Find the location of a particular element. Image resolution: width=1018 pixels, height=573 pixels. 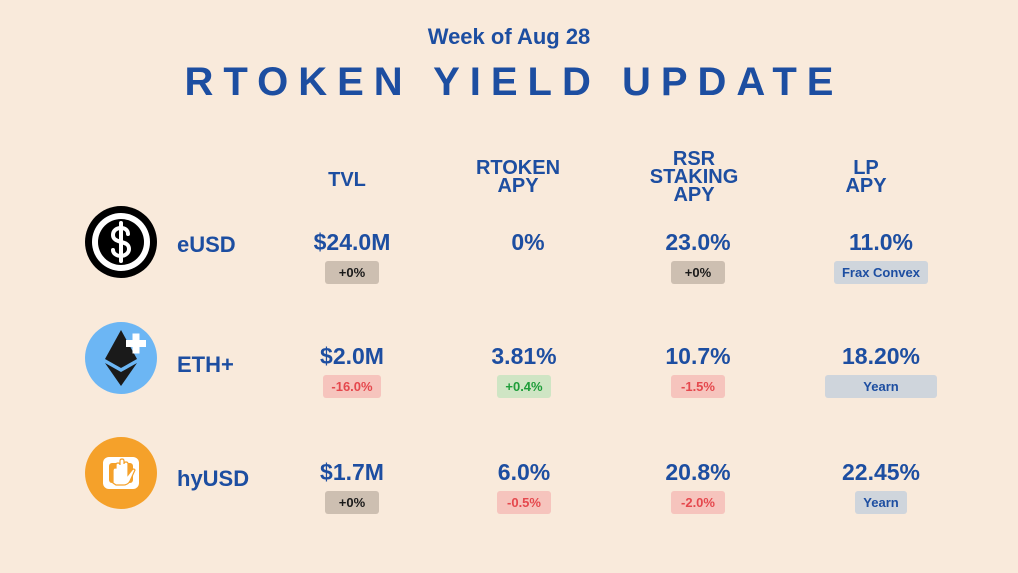

rtoken-apy-value: 6.0% is located at coordinates (524, 472).